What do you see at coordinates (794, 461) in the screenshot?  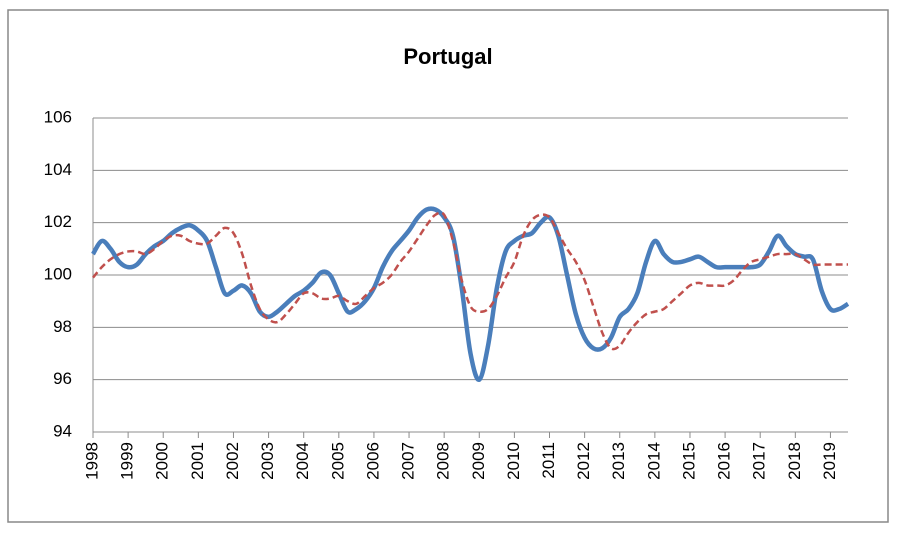 I see `x-tick-label: 2018` at bounding box center [794, 461].